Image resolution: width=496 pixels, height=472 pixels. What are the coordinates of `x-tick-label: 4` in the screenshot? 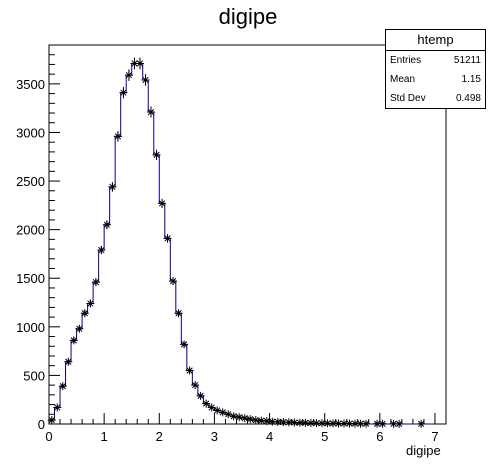 It's located at (269, 436).